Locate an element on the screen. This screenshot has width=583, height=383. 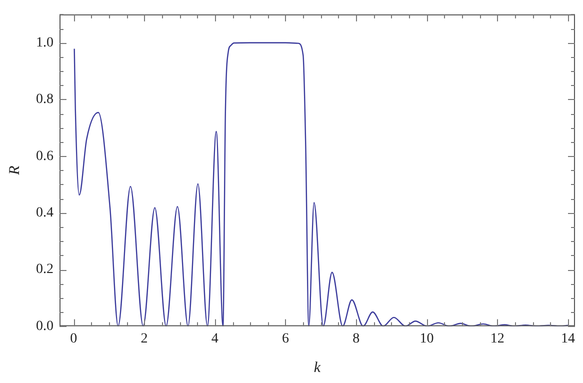
y-axis-title: R is located at coordinates (14, 171).